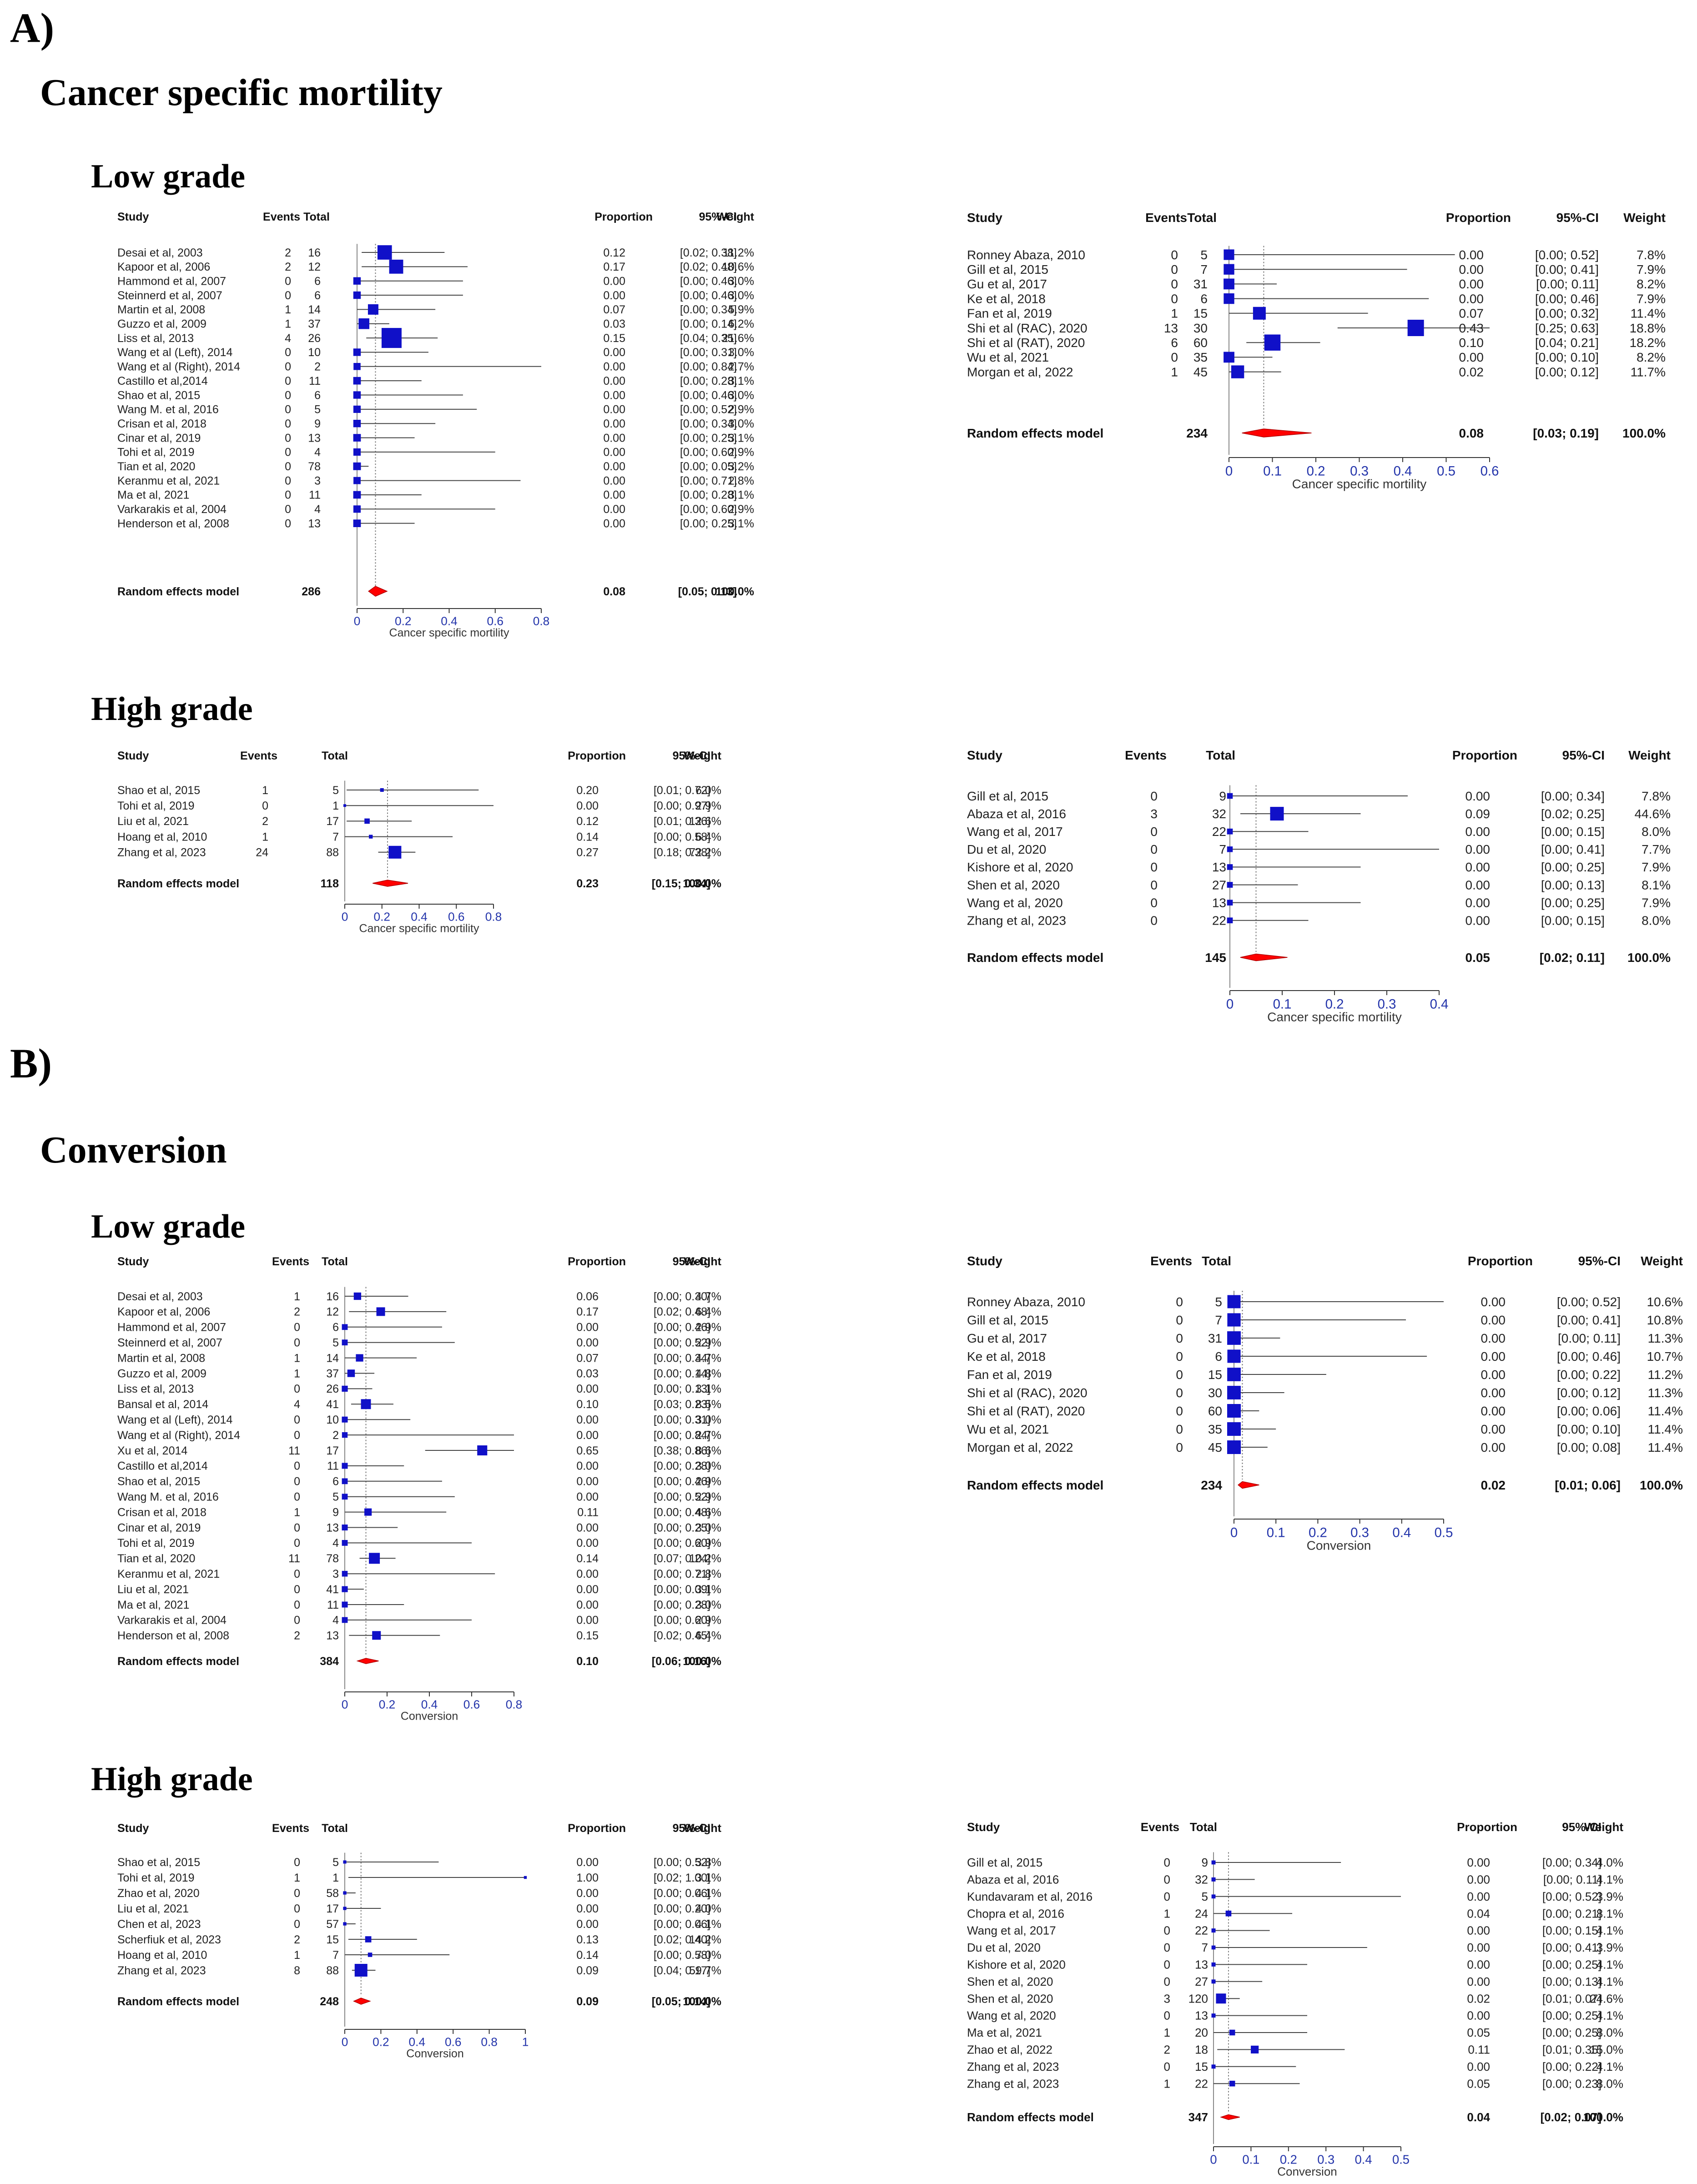 This screenshot has height=2184, width=1697. Describe the element at coordinates (332, 1389) in the screenshot. I see `study-total: 26` at that location.